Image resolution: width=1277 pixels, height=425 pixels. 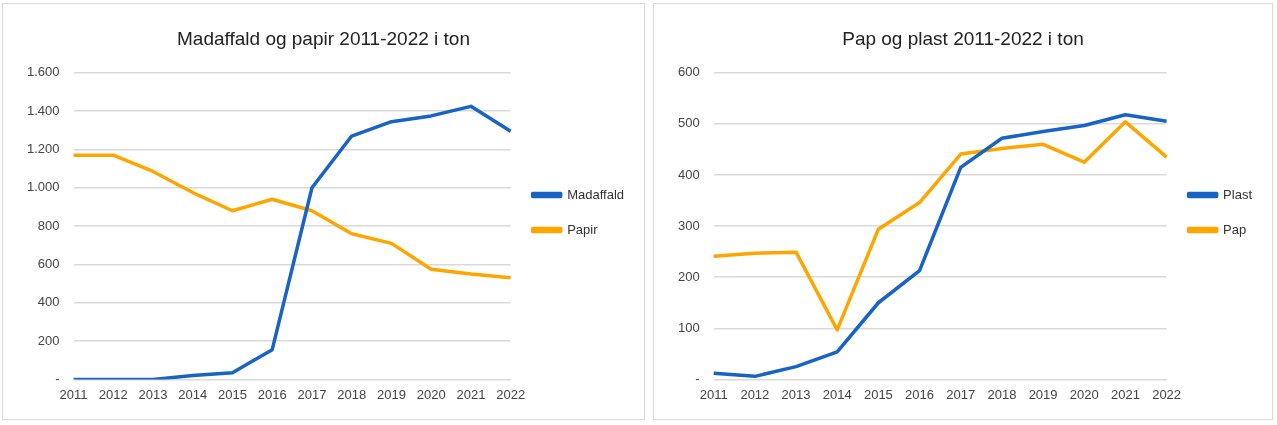 What do you see at coordinates (48, 225) in the screenshot?
I see `y-tick-label: 800` at bounding box center [48, 225].